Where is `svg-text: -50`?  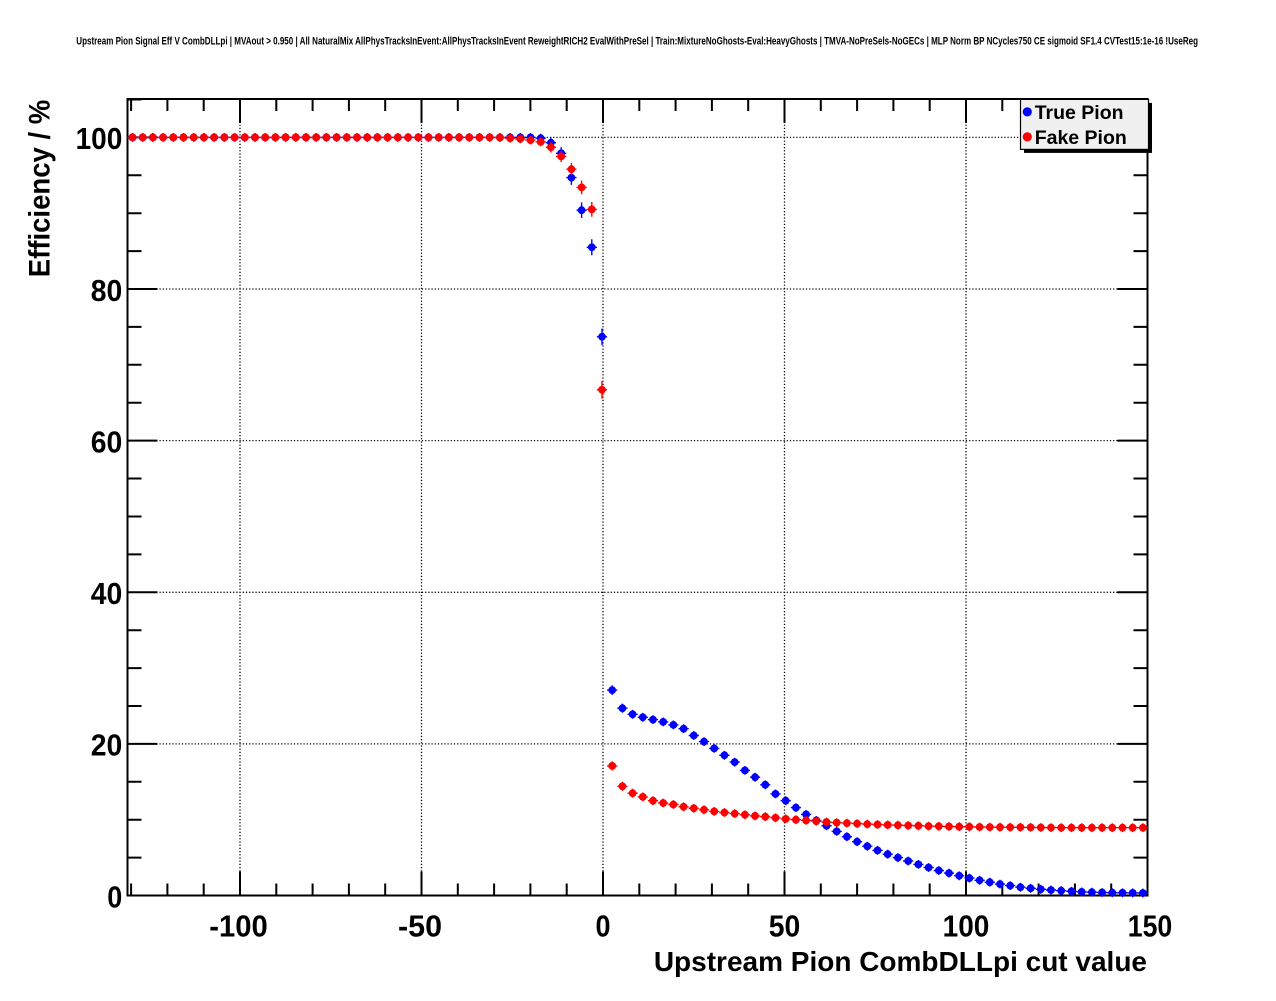
svg-text: -50 is located at coordinates (420, 926).